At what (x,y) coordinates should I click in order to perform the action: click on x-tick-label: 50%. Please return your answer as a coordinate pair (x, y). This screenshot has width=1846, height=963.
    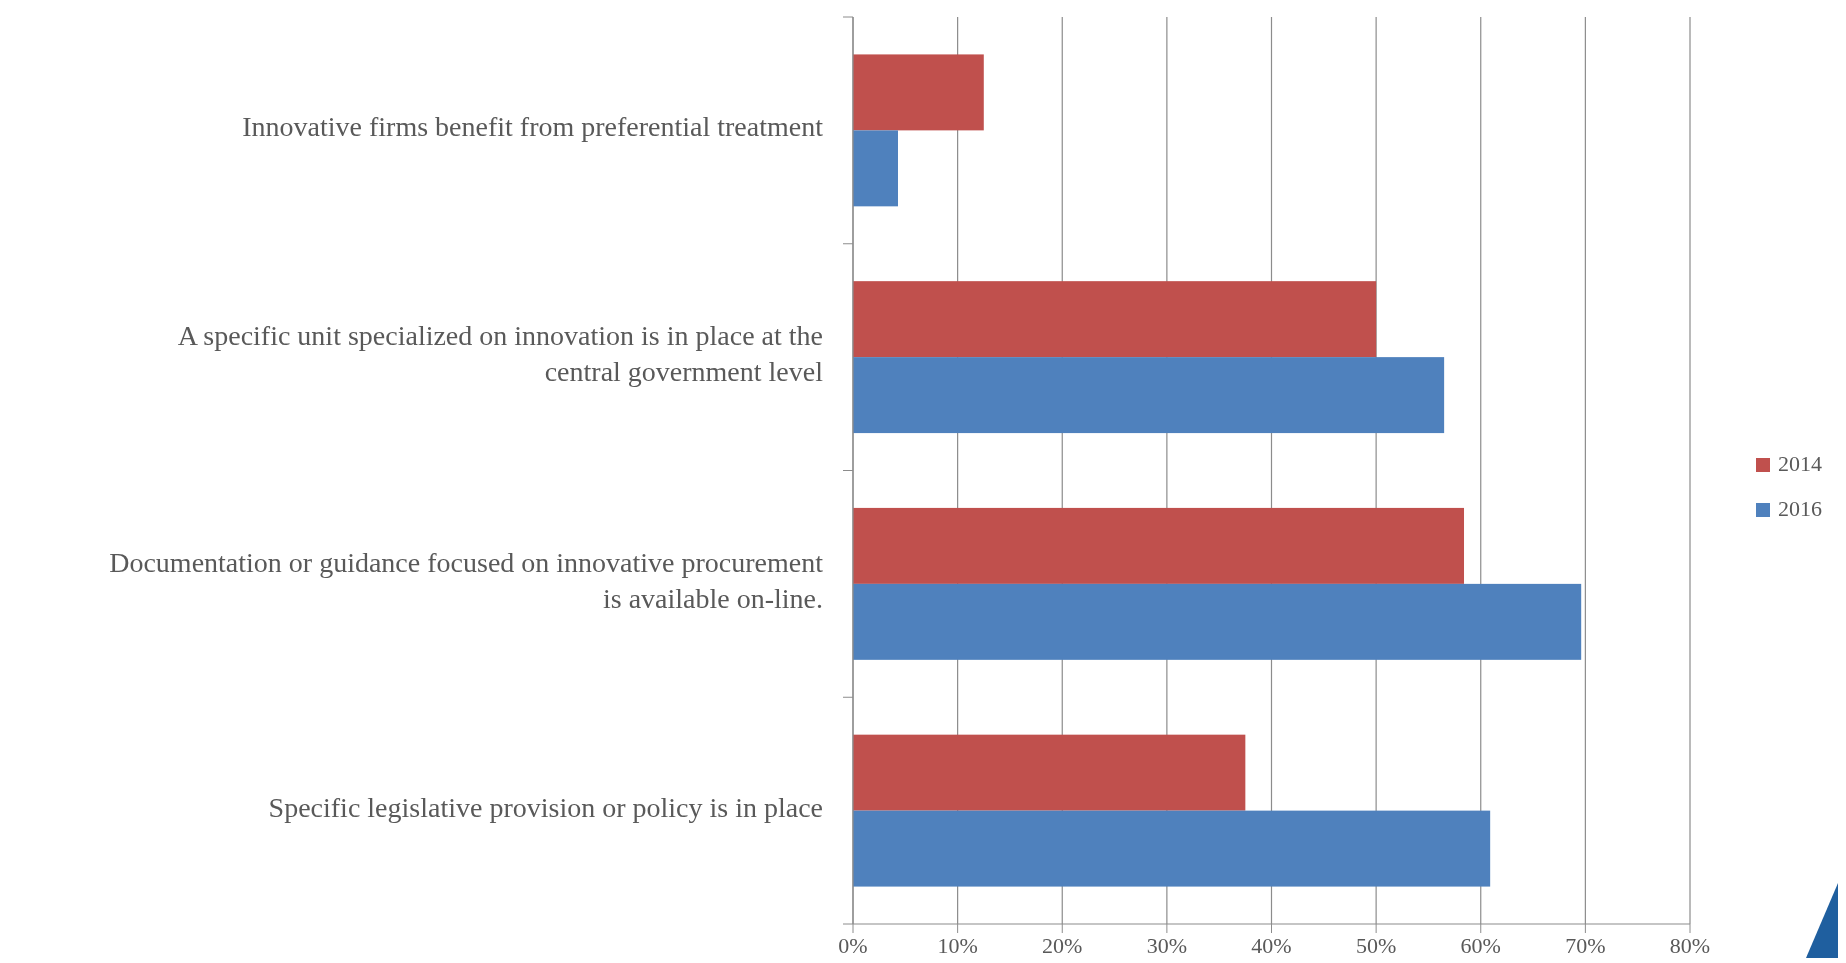
    Looking at the image, I should click on (1376, 945).